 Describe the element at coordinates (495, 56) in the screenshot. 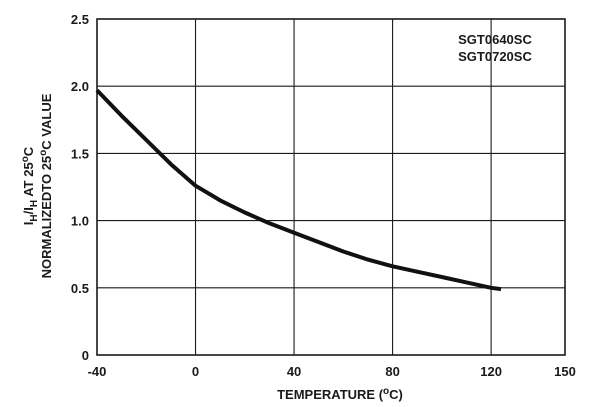

I see `legend-line-2: SGT0720SC` at that location.